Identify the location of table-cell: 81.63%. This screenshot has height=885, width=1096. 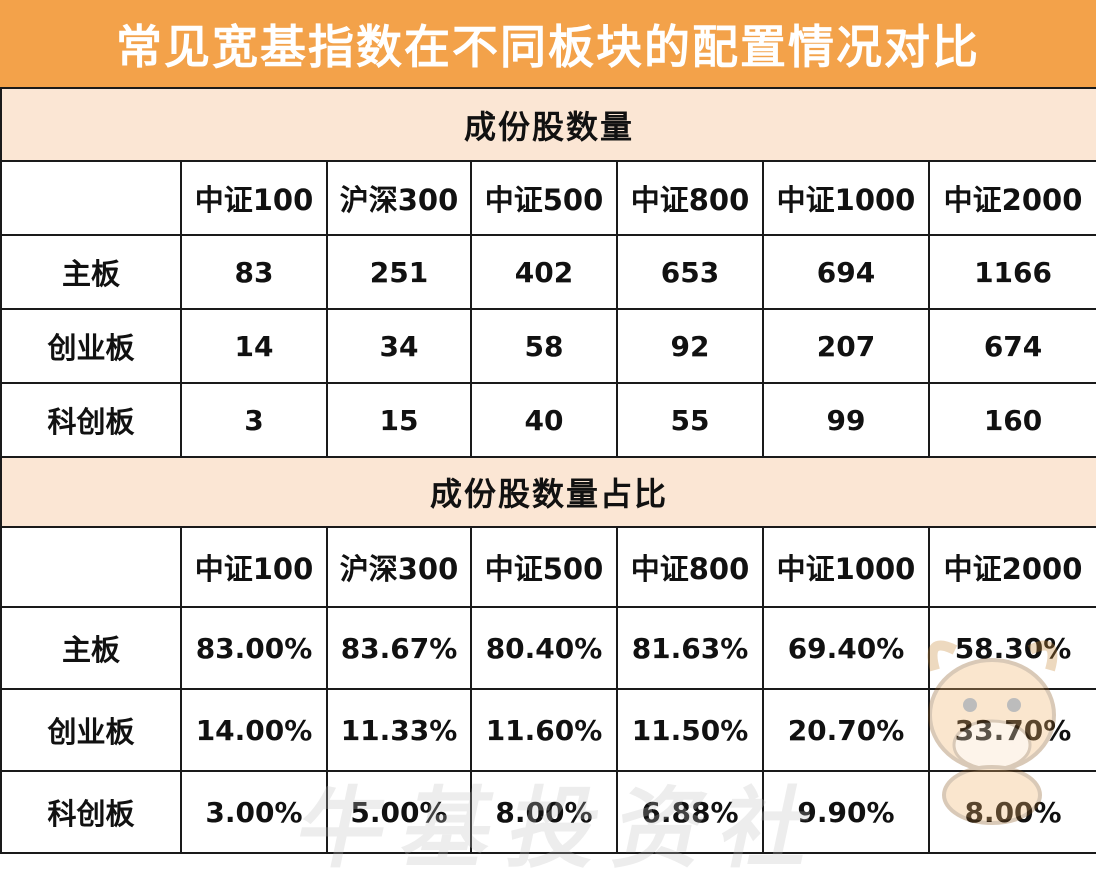
(690, 648).